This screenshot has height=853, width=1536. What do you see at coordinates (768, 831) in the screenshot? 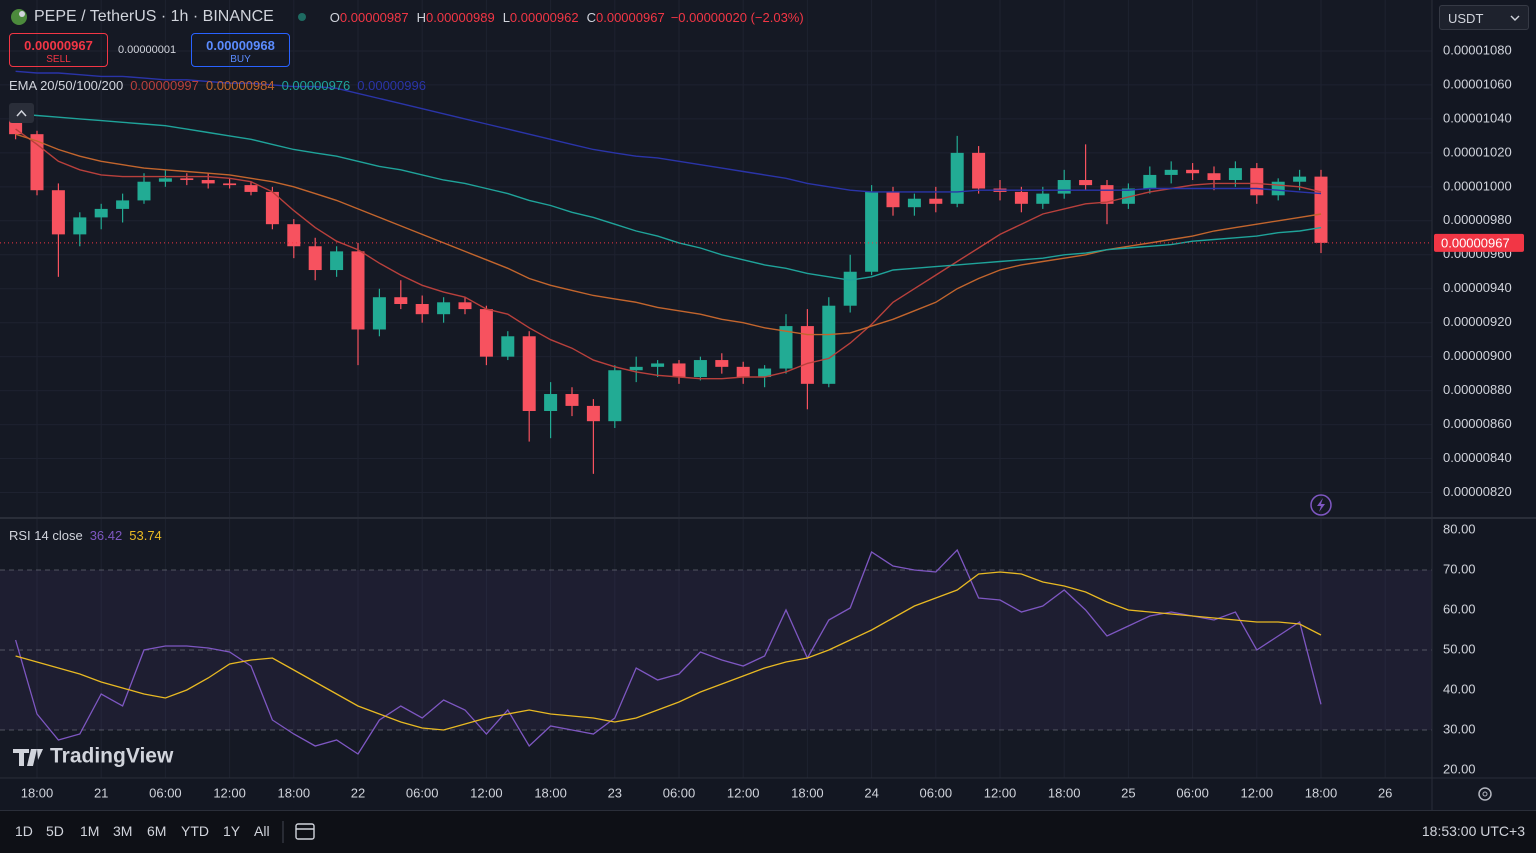
I see `bottom-toolbar: 1D 5D 1M 3M 6M YTD 1Y All 18:53:00 UTC+3` at bounding box center [768, 831].